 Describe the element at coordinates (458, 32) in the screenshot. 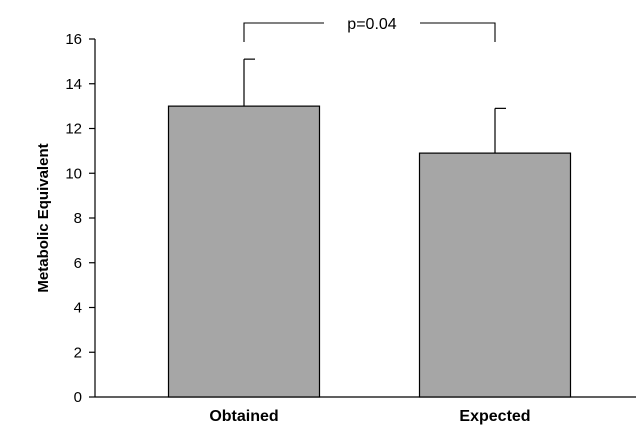

I see `significance-bracket-right` at that location.